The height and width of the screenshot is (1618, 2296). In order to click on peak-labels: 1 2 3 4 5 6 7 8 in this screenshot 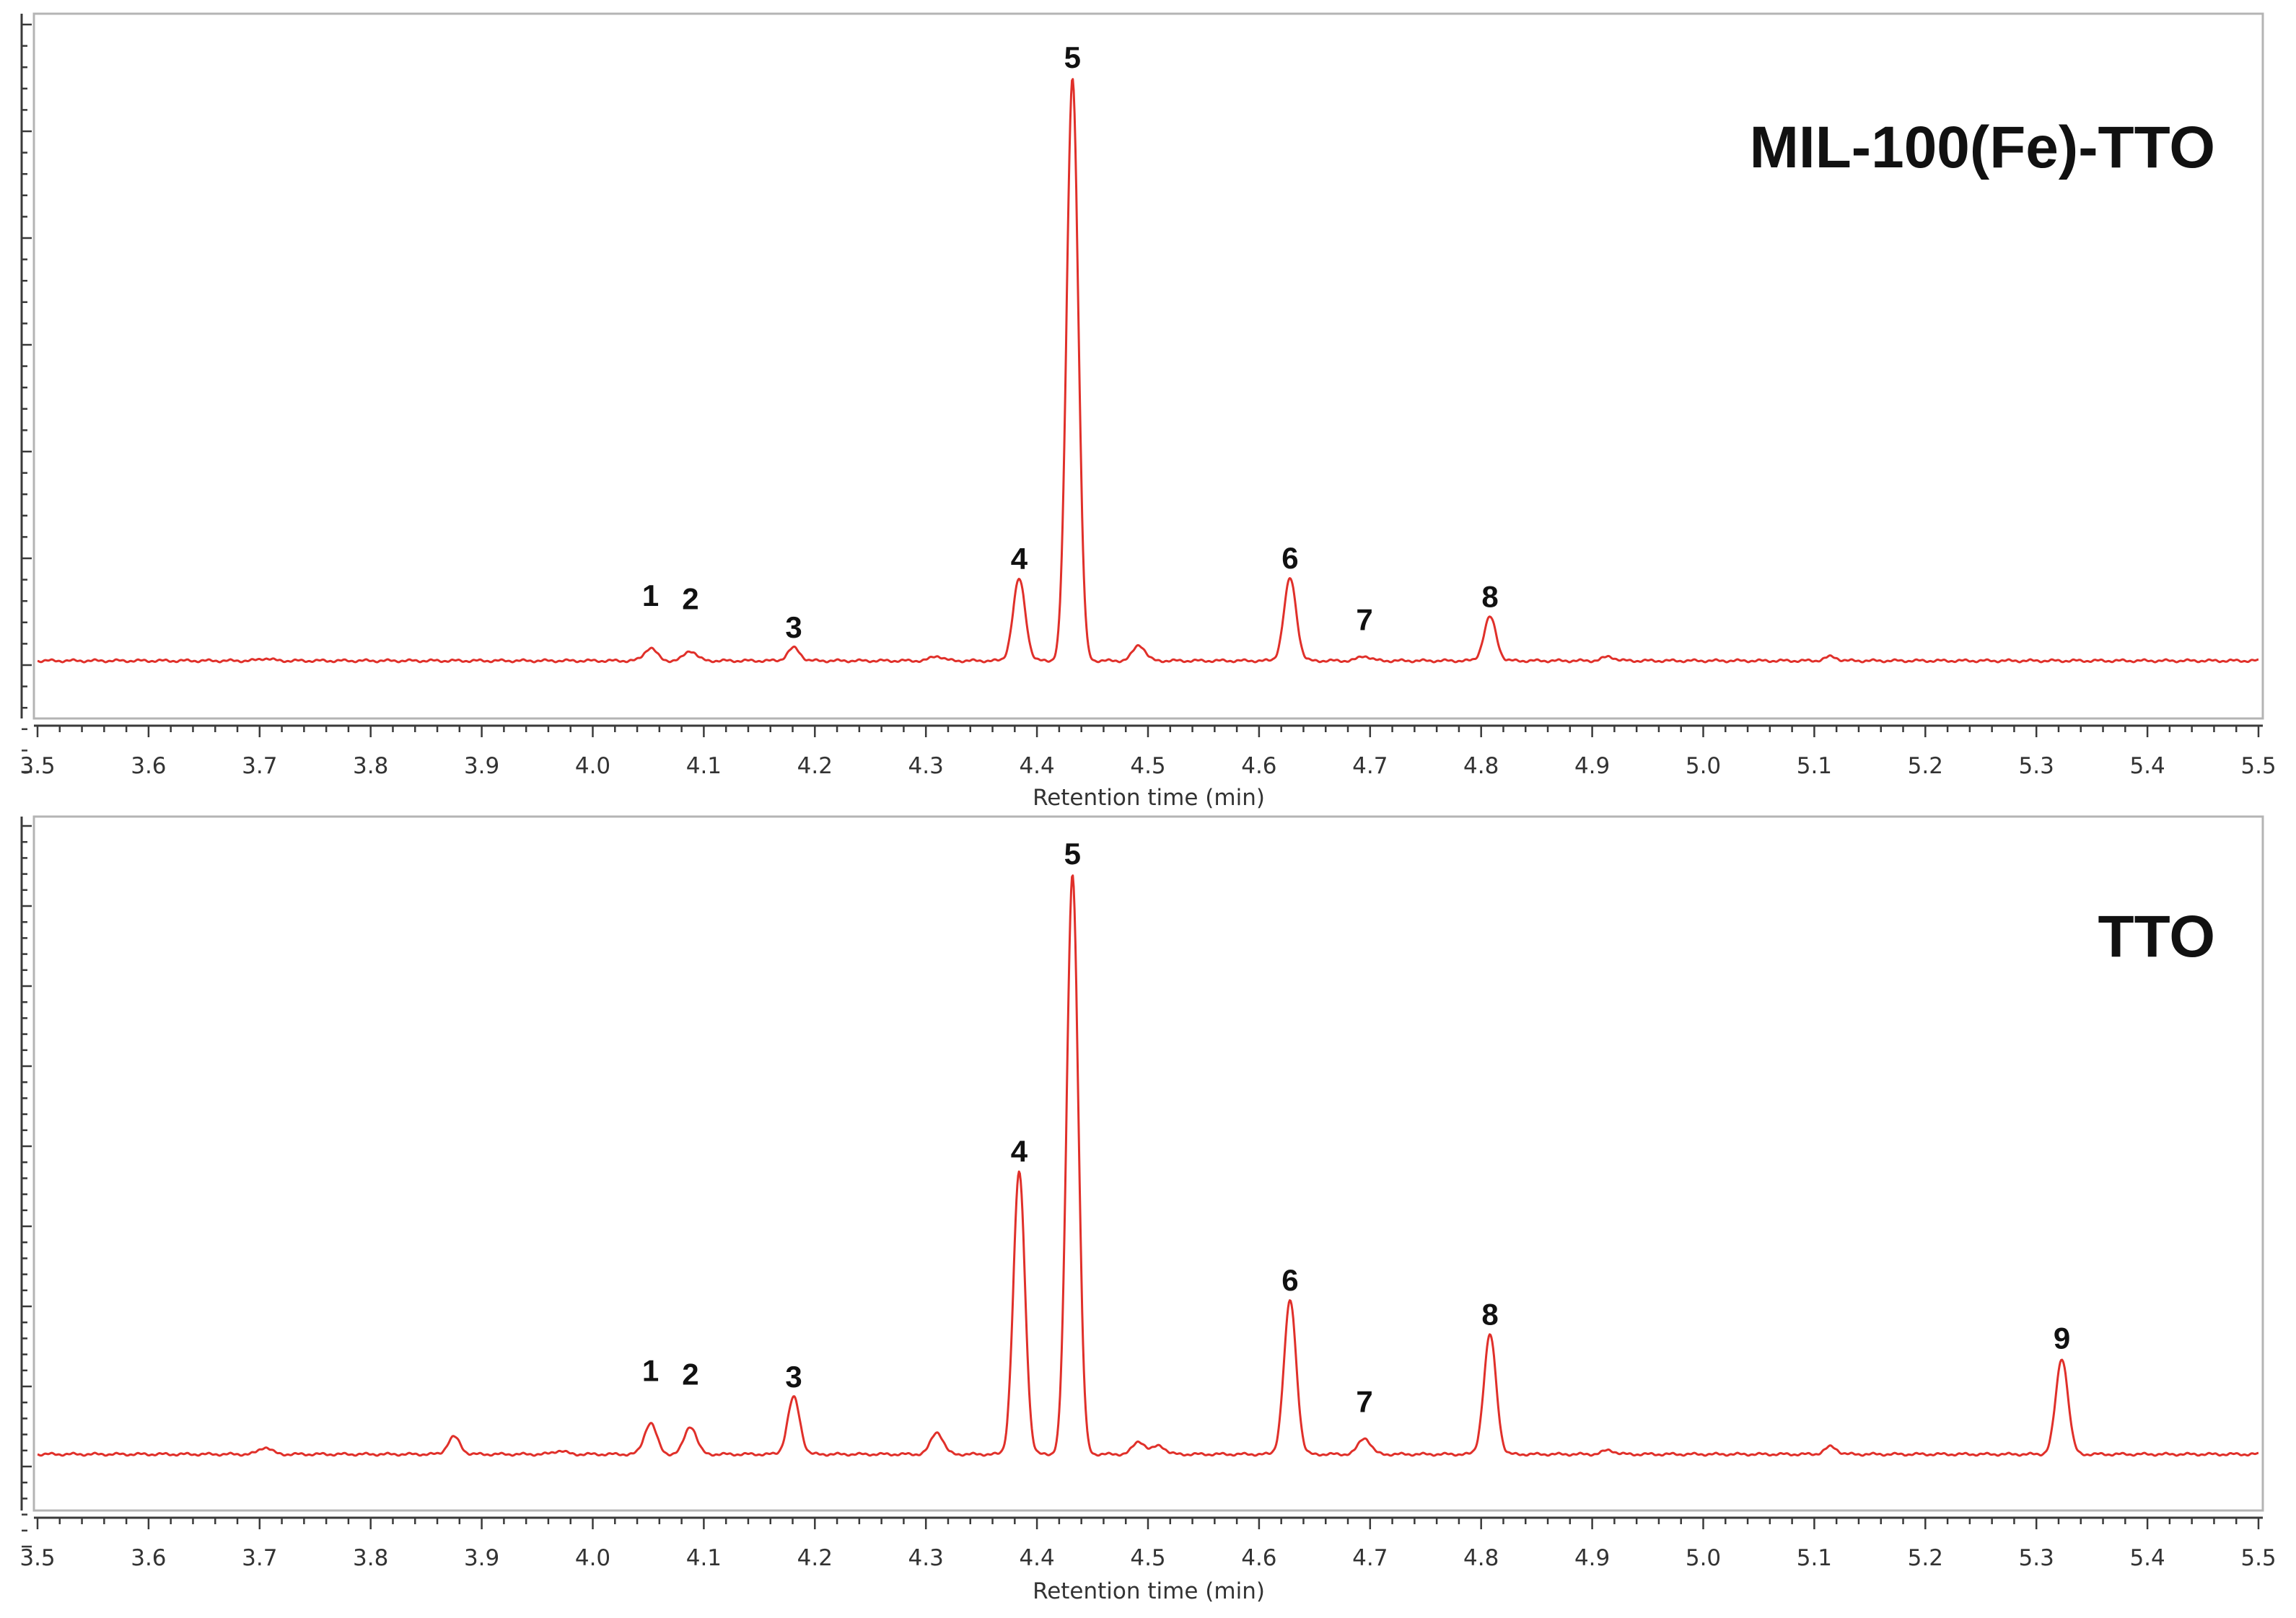, I will do `click(1070, 342)`.